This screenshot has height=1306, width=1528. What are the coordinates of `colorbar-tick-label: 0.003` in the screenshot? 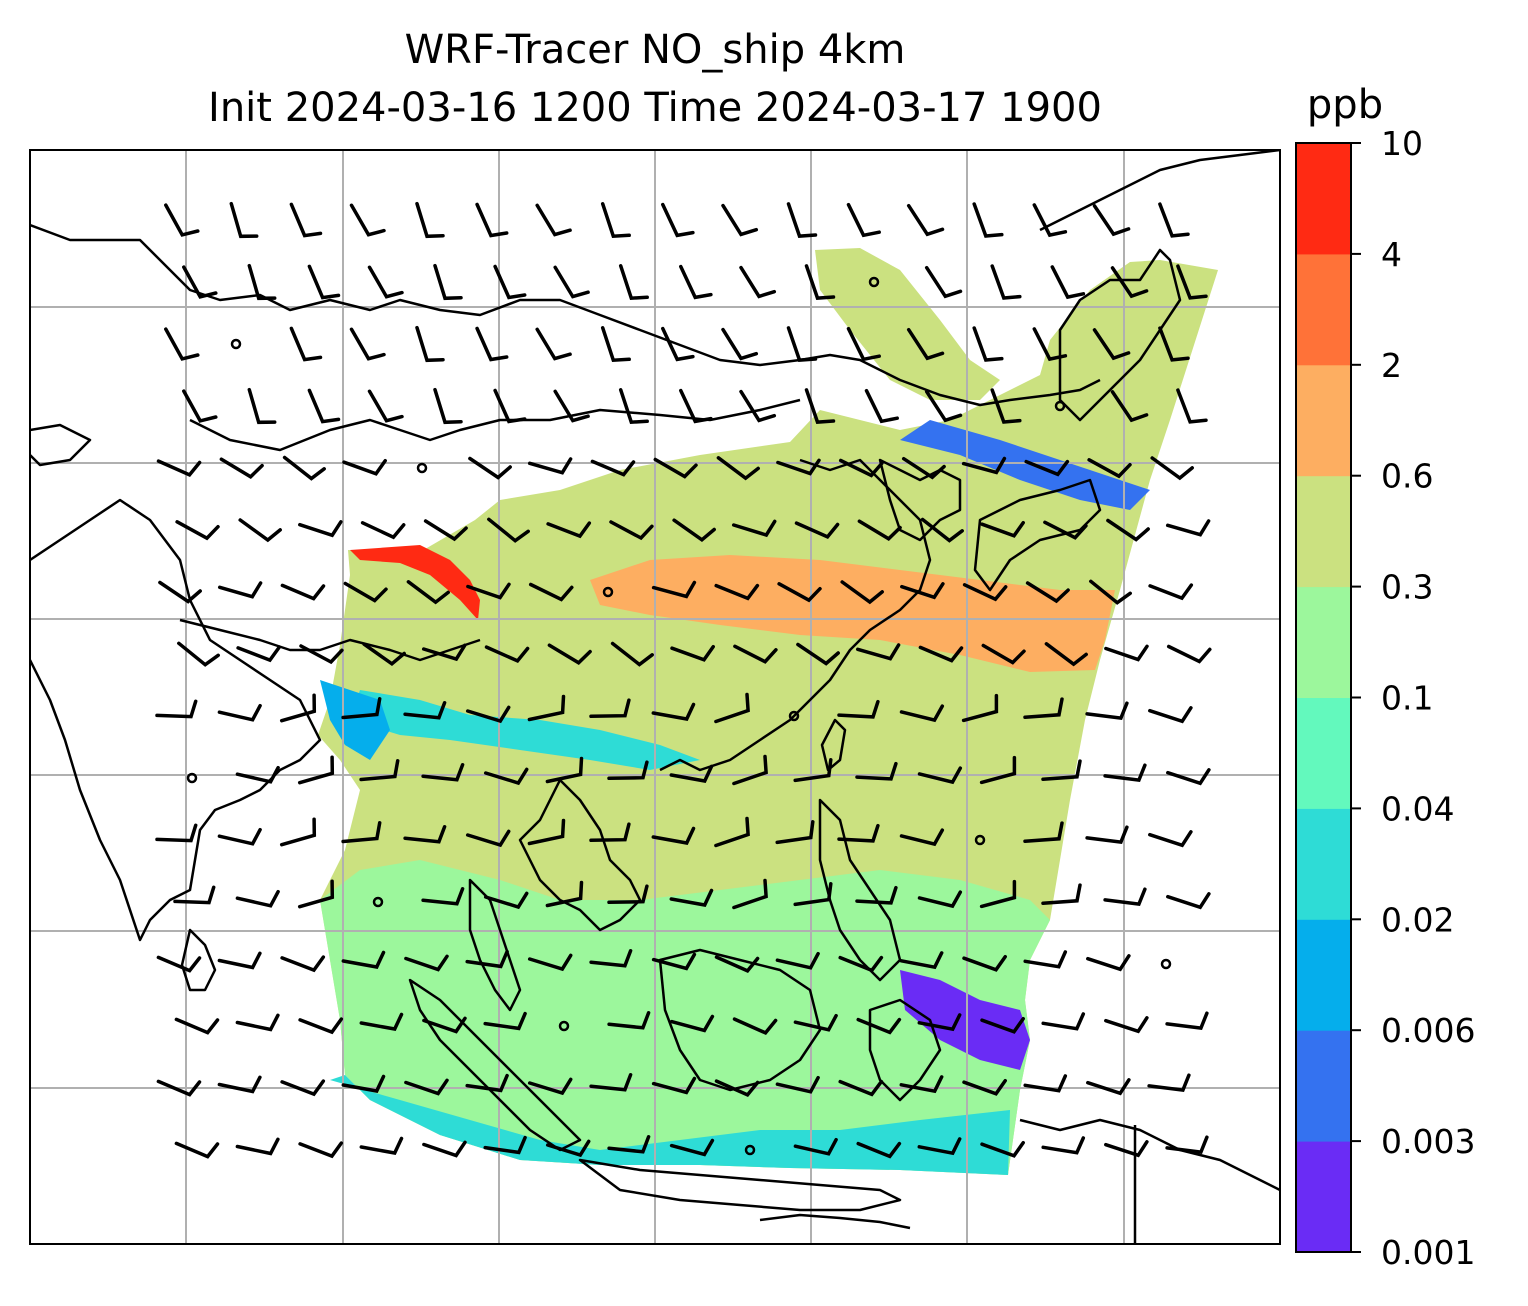 It's located at (1428, 1141).